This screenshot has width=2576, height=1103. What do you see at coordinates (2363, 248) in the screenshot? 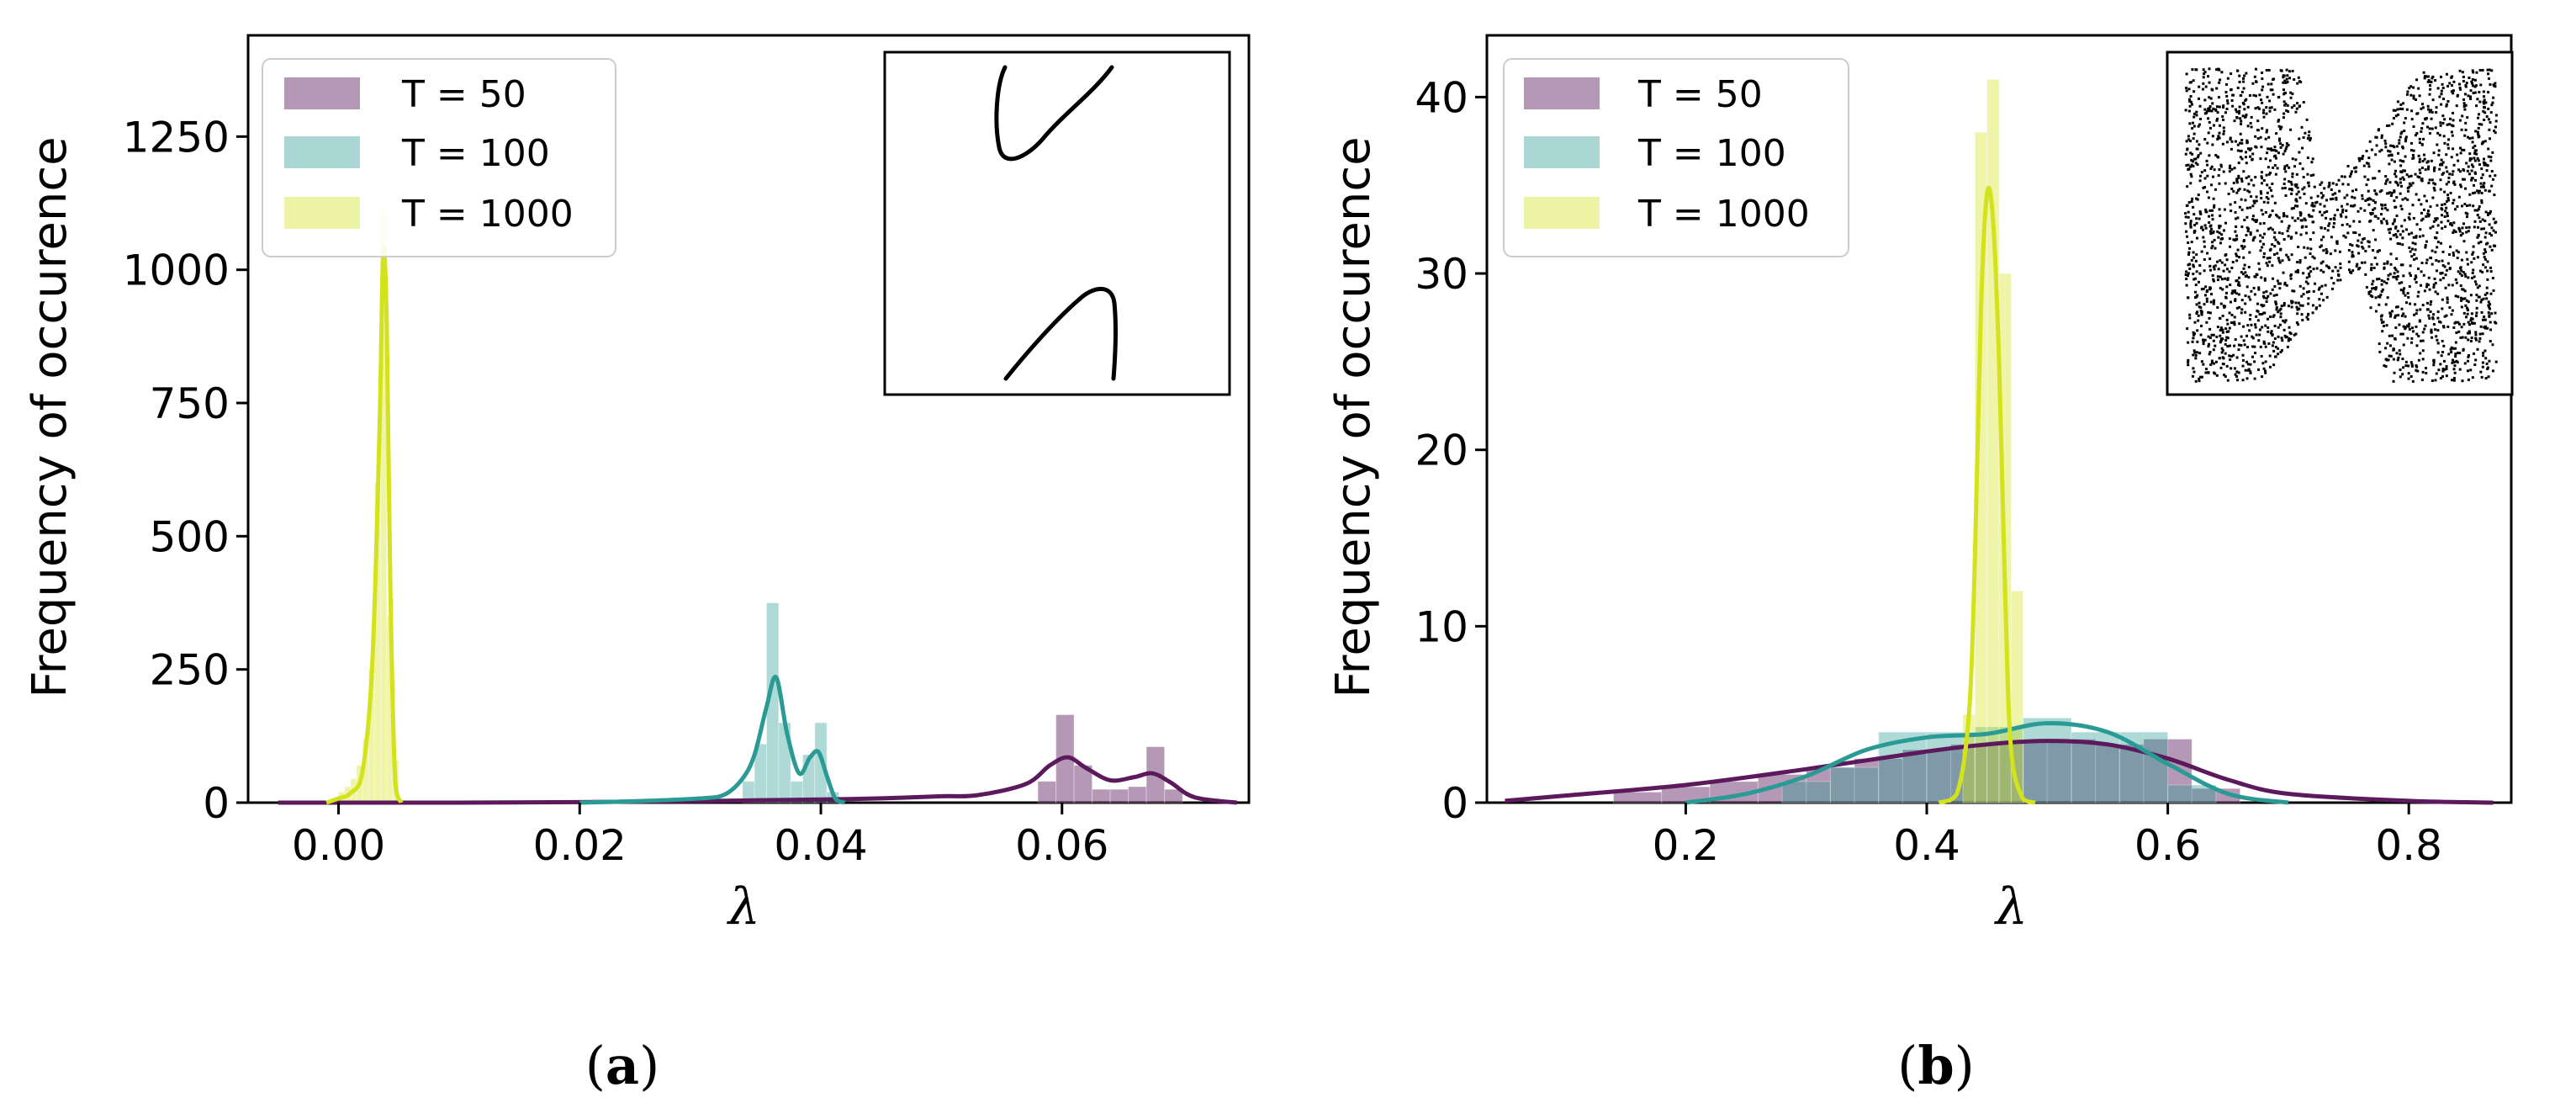
I see `inset-point-2066` at bounding box center [2363, 248].